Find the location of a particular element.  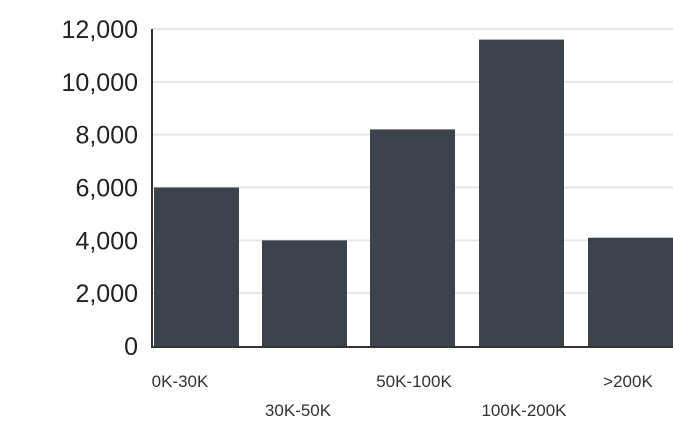

x-tick-labels: 0K-30K 30K-50K 50K-100K 100K-200K >200K is located at coordinates (403, 396).